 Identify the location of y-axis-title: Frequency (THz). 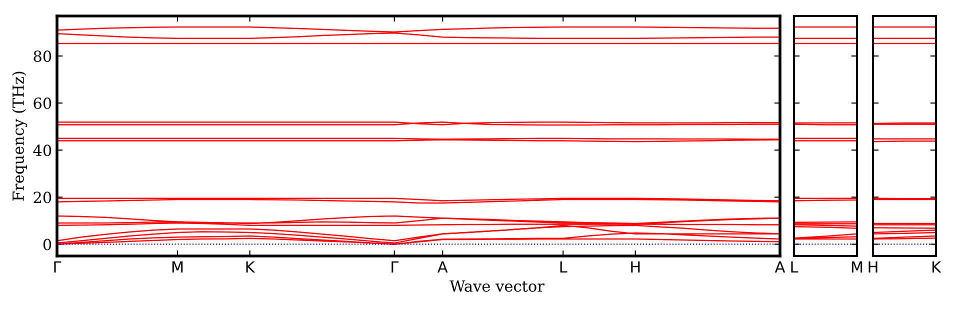
(20, 136).